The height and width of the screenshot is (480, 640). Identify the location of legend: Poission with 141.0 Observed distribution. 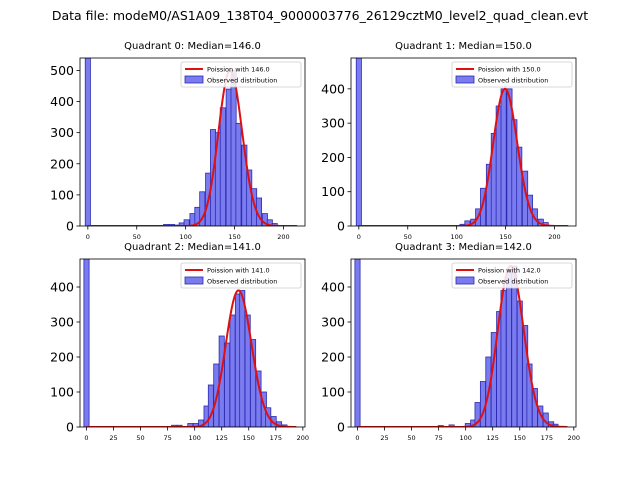
(241, 275).